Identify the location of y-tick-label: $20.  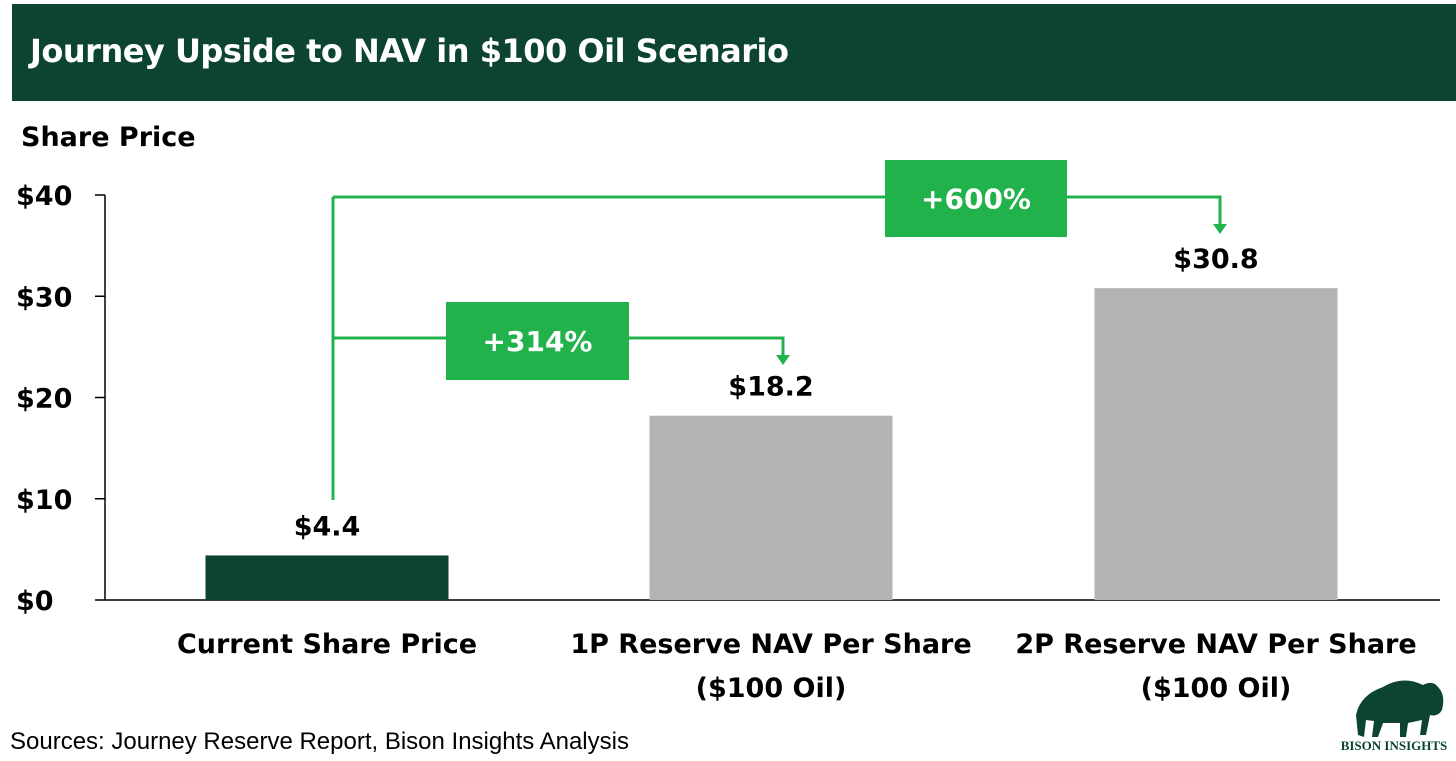
(44, 399).